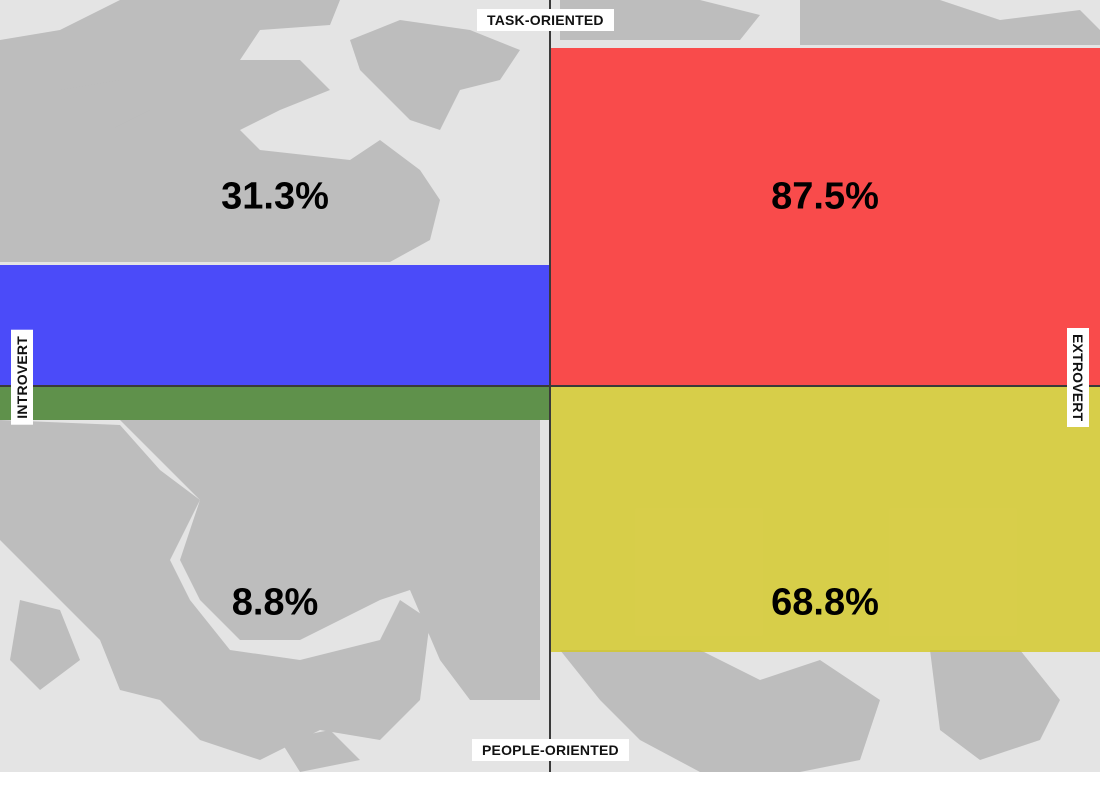  Describe the element at coordinates (550, 750) in the screenshot. I see `axis-label-people-oriented: PEOPLE-ORIENTED` at that location.